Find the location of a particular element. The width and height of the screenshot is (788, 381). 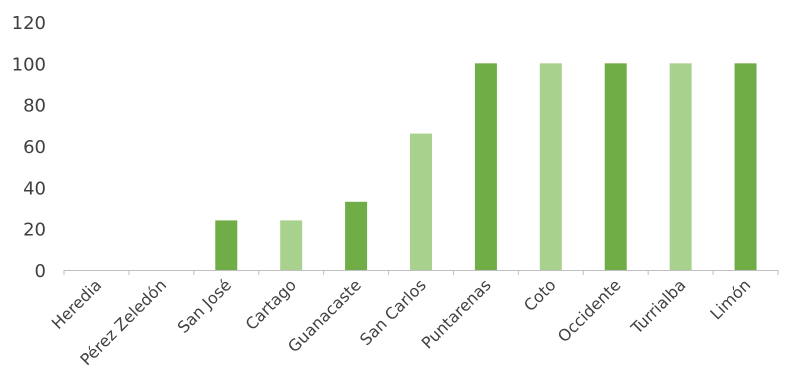

y-tick-label: 60 is located at coordinates (34, 147).